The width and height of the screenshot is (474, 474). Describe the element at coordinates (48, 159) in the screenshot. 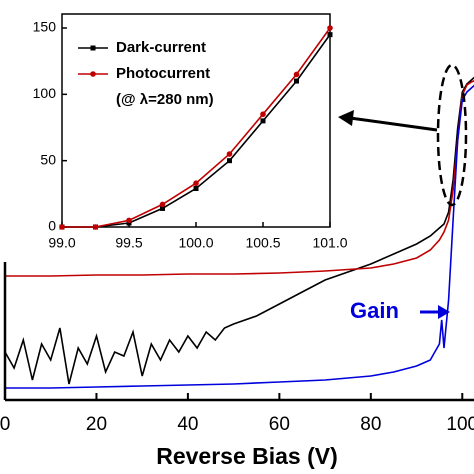

I see `y-tick-label: 50` at that location.